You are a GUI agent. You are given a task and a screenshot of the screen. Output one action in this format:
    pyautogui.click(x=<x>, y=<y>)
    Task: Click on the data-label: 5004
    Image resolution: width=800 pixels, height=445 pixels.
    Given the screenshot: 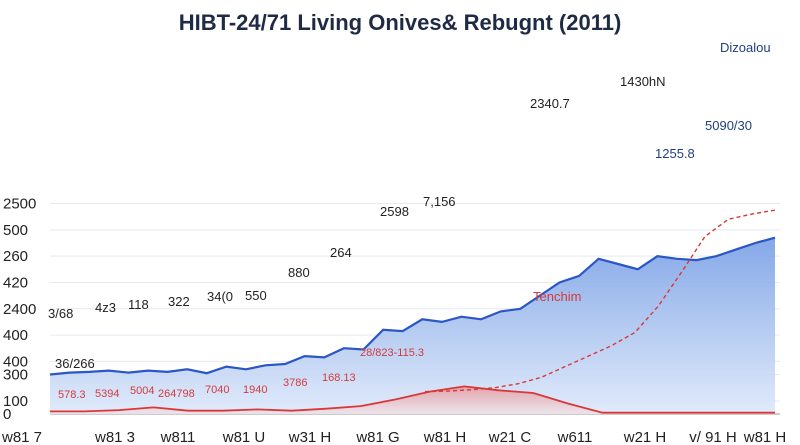 What is the action you would take?
    pyautogui.click(x=142, y=391)
    